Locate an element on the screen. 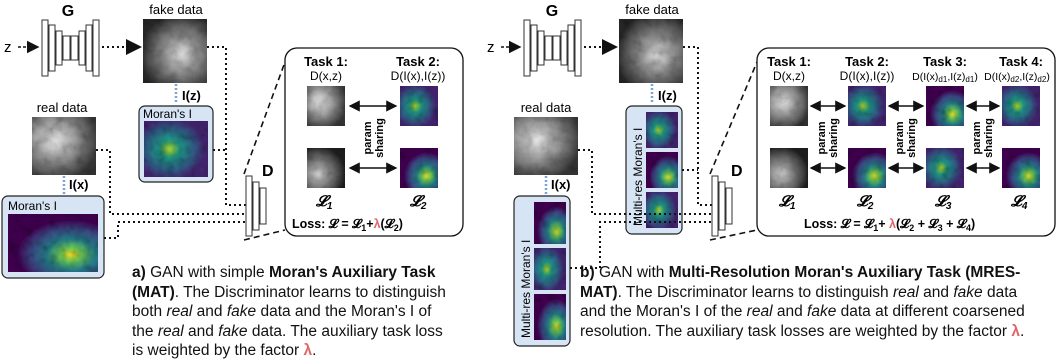 The width and height of the screenshot is (1058, 362). real-multires-to-d-link is located at coordinates (641, 245).